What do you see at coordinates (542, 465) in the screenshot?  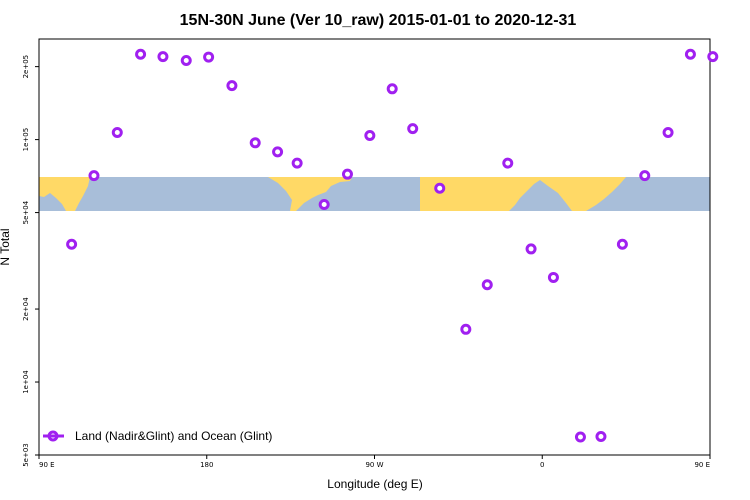 I see `x-tick-label: 0` at bounding box center [542, 465].